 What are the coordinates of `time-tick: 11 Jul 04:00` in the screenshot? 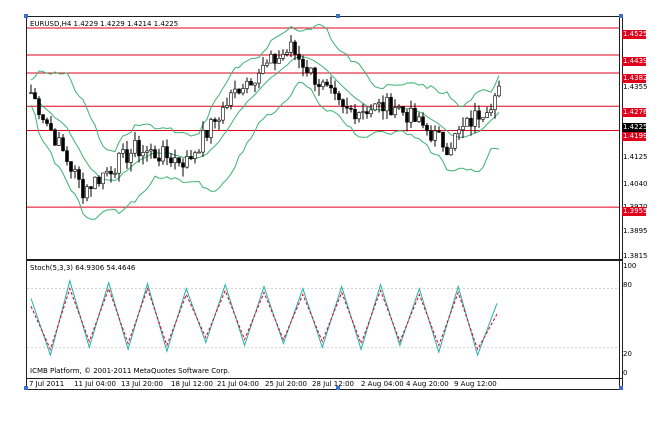 It's located at (95, 384).